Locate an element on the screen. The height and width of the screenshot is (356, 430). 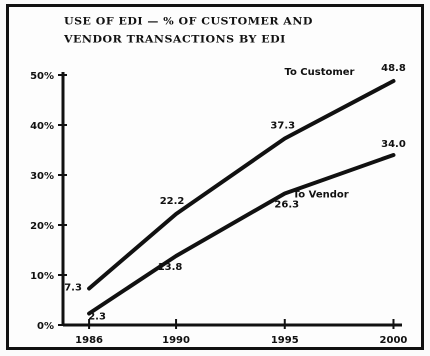
x-tick-label-1986: 1986 is located at coordinates (89, 340).